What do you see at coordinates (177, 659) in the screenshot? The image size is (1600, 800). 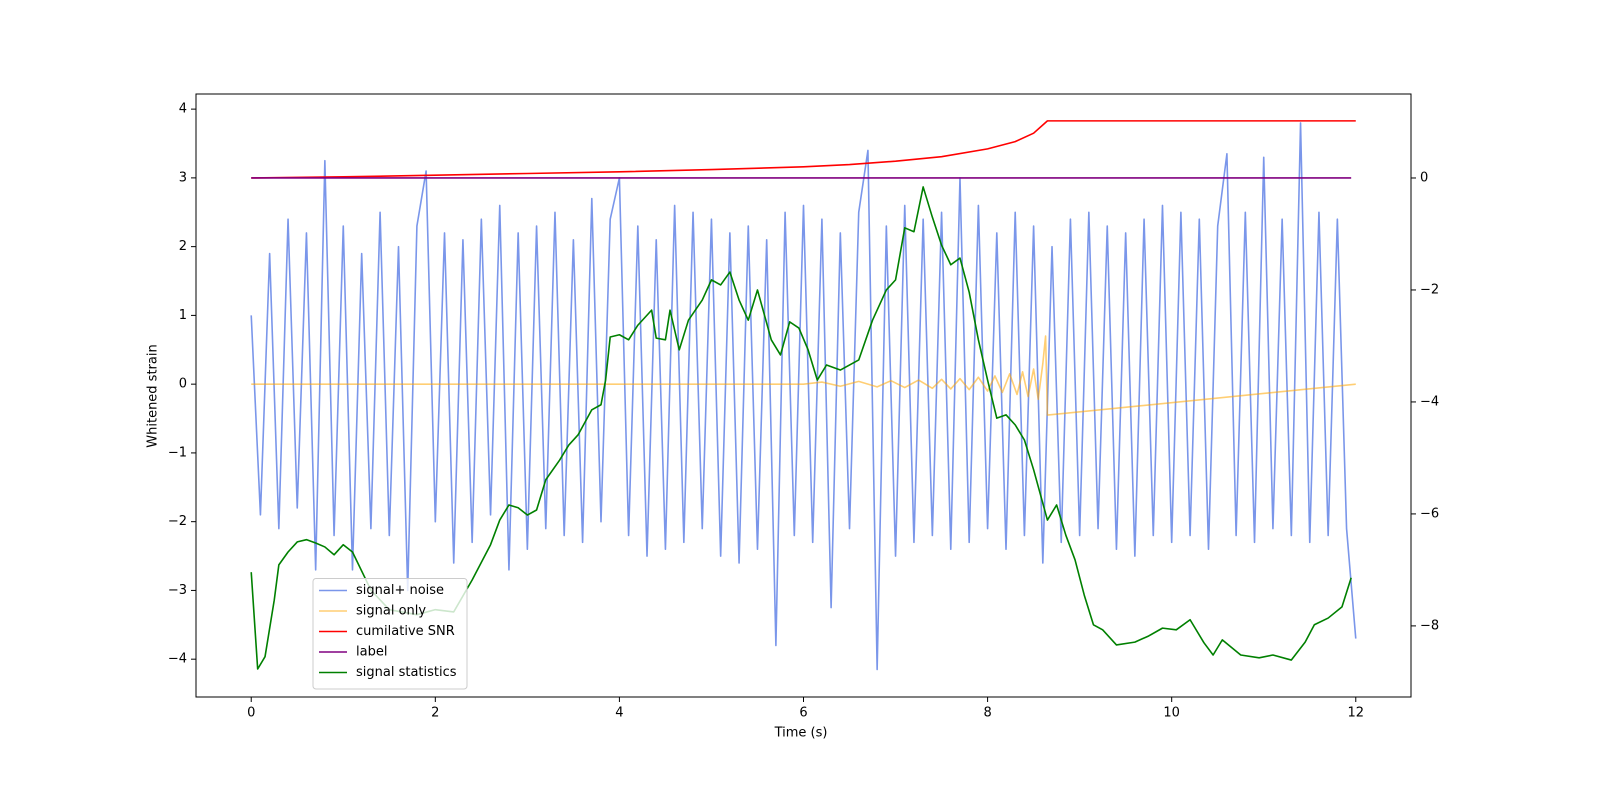 I see `y-tick-label: −4` at bounding box center [177, 659].